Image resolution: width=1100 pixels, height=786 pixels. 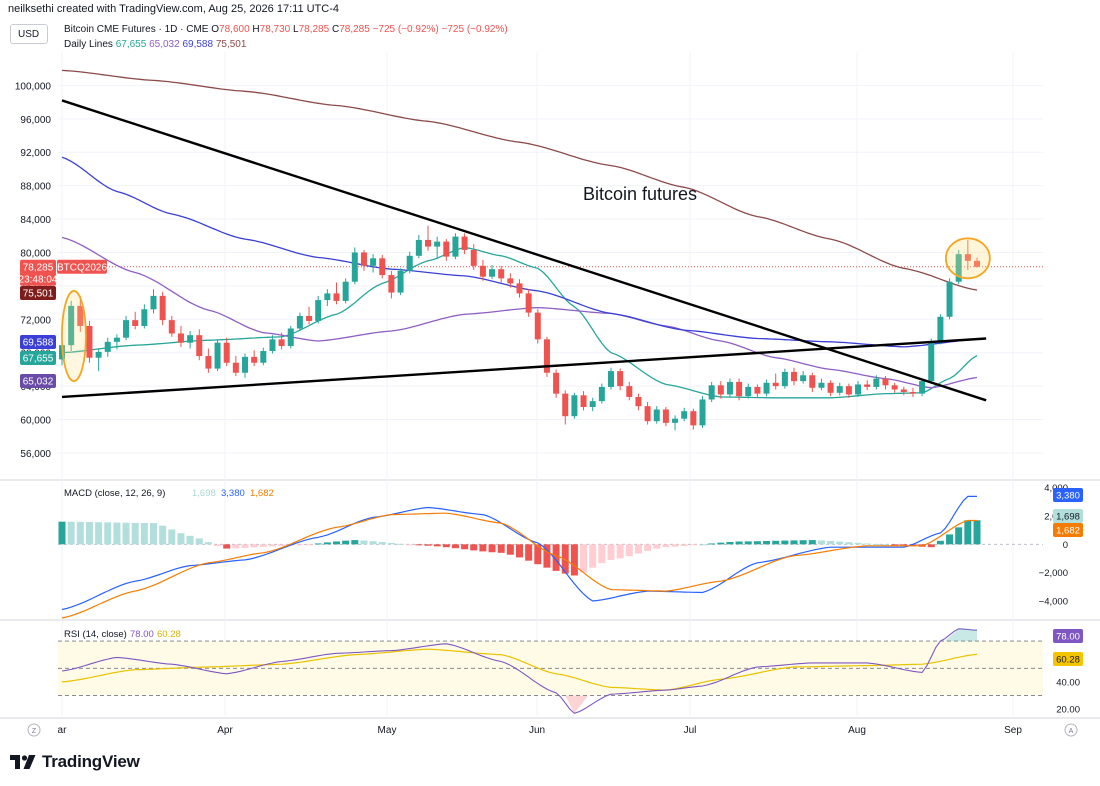 I want to click on currency-button: USD, so click(x=29, y=34).